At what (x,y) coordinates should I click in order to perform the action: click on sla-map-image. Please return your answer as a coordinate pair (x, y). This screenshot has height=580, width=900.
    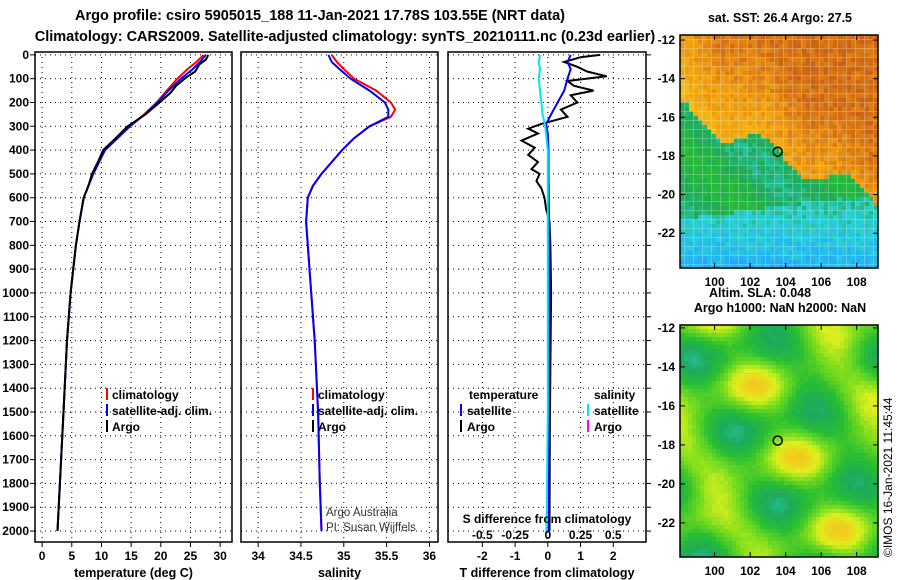
    Looking at the image, I should click on (779, 441).